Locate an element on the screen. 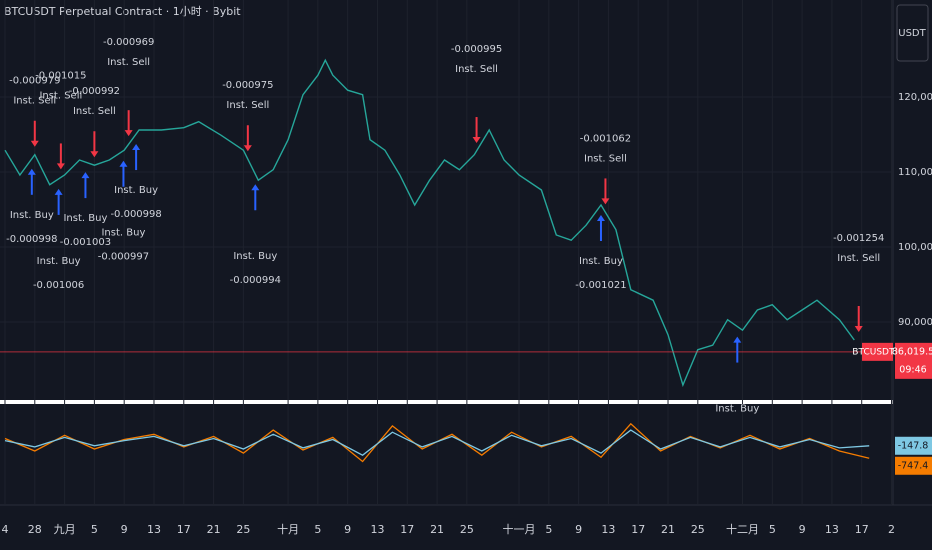 This screenshot has height=550, width=932. indicator-value: -747.4 is located at coordinates (913, 465).